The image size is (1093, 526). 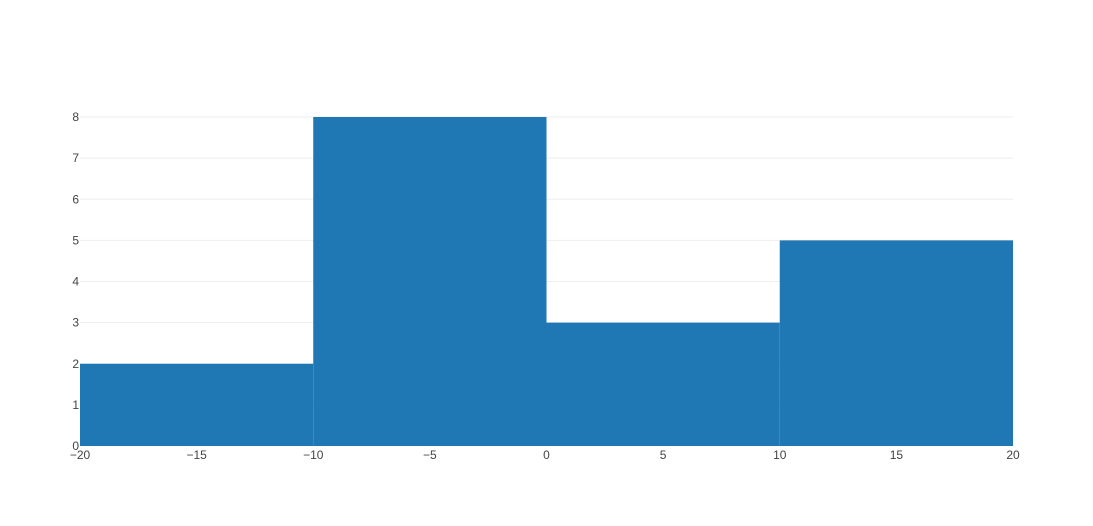 I want to click on x-tick-label: 5, so click(x=663, y=455).